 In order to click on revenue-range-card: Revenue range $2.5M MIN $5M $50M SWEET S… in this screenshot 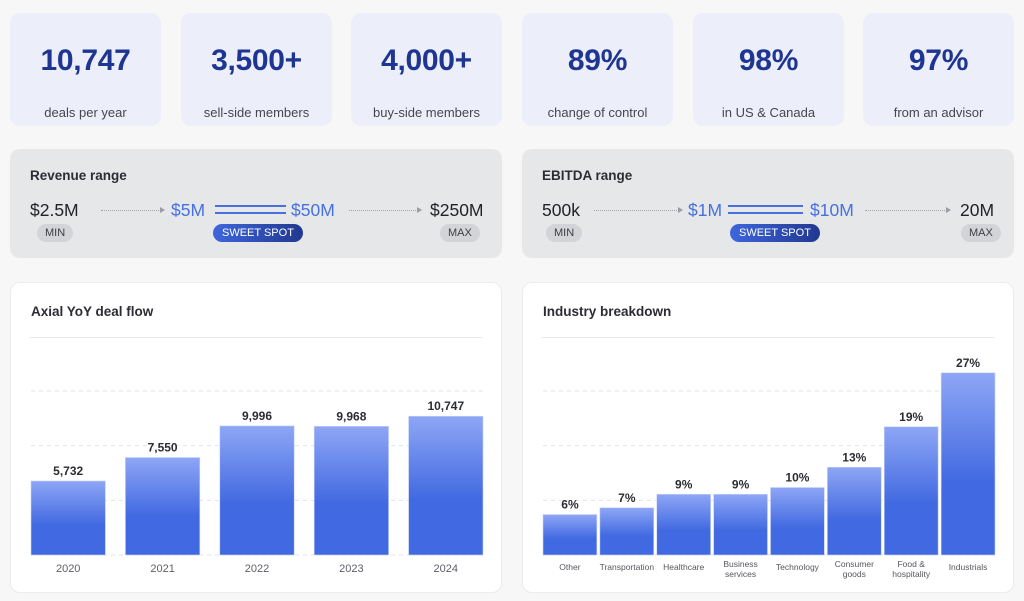, I will do `click(256, 203)`.